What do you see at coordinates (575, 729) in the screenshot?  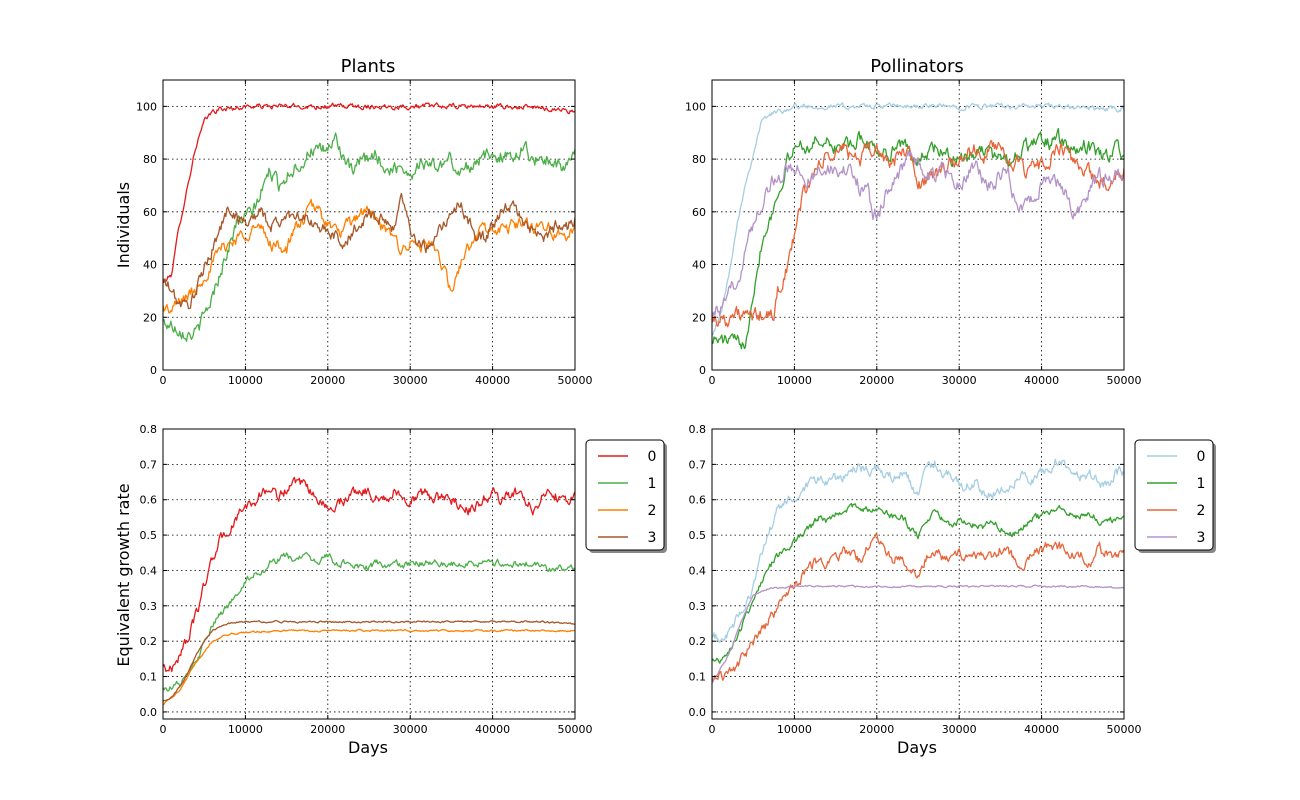 I see `plants-growth-xtick-label-5: 50000` at bounding box center [575, 729].